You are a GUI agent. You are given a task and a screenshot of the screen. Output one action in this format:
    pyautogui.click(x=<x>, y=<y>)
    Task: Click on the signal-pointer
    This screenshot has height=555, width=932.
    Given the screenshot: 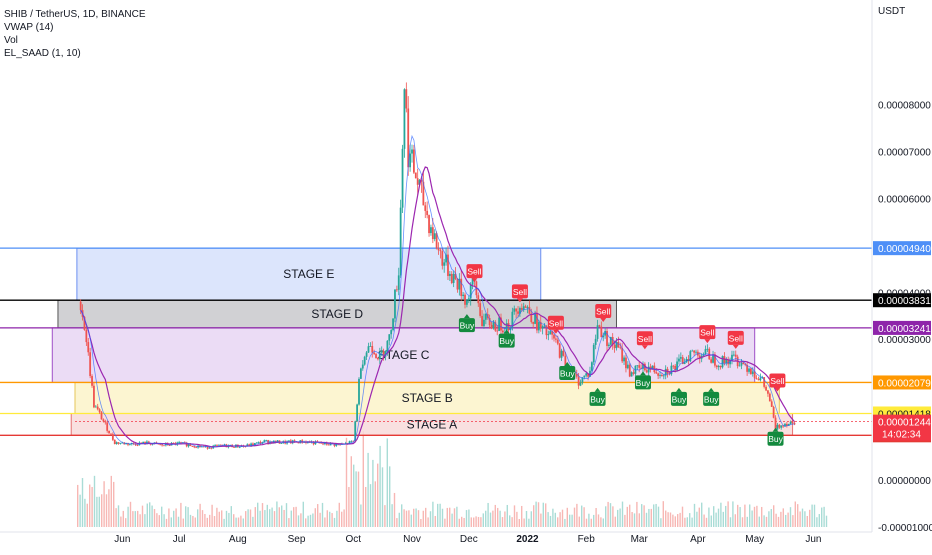 What is the action you would take?
    pyautogui.click(x=466, y=316)
    